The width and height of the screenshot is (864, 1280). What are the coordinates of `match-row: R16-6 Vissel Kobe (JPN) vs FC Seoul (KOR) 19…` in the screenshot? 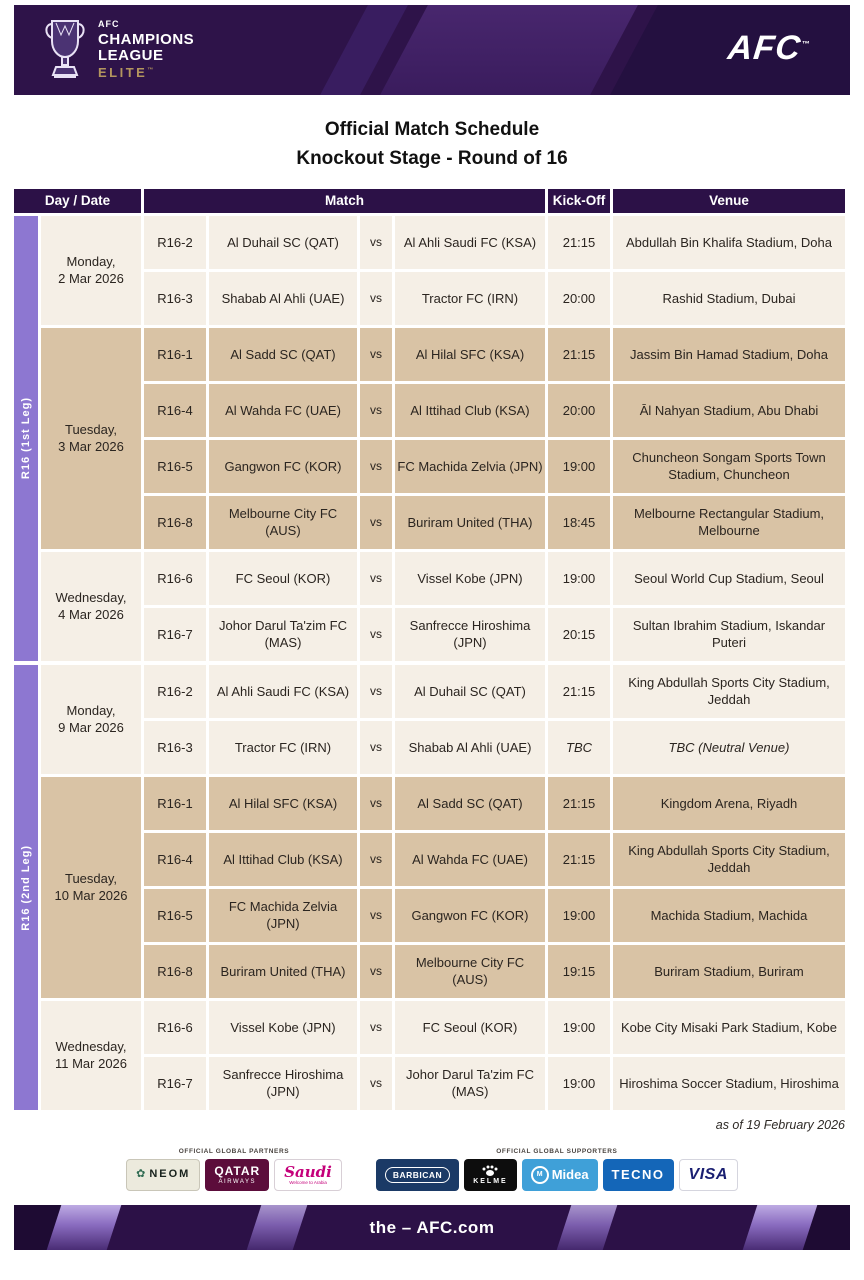 It's located at (494, 1027).